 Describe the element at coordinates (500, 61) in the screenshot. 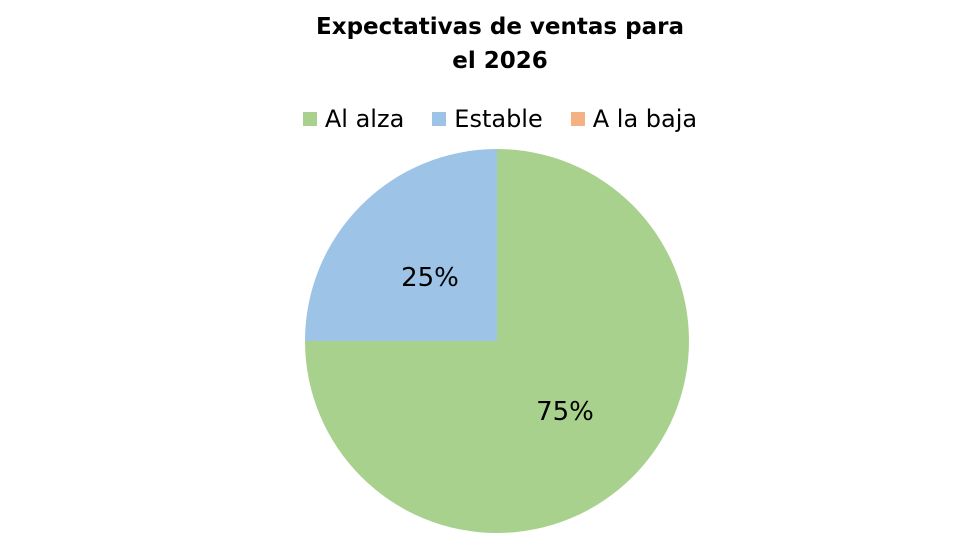

I see `chart-title-line-2: el 2026` at that location.